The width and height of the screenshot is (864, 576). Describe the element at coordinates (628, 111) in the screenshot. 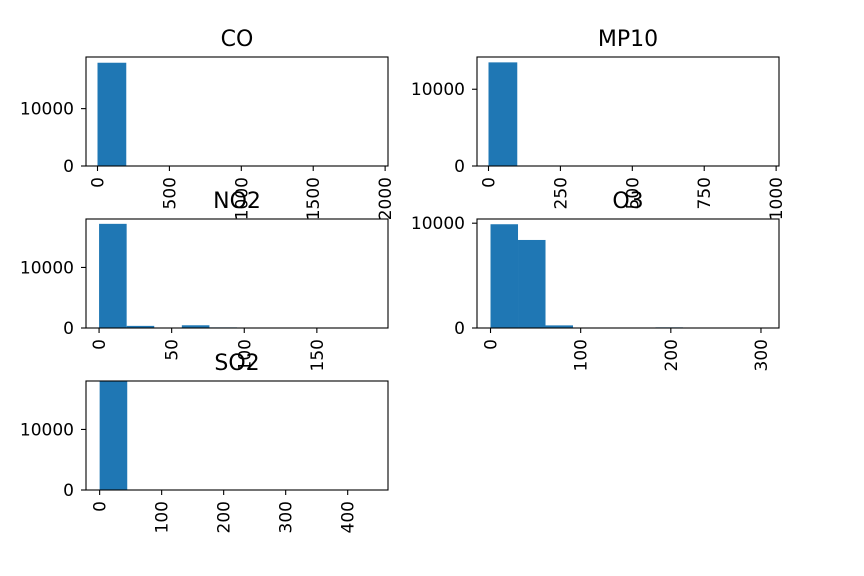

I see `axes-frame-mp10` at that location.